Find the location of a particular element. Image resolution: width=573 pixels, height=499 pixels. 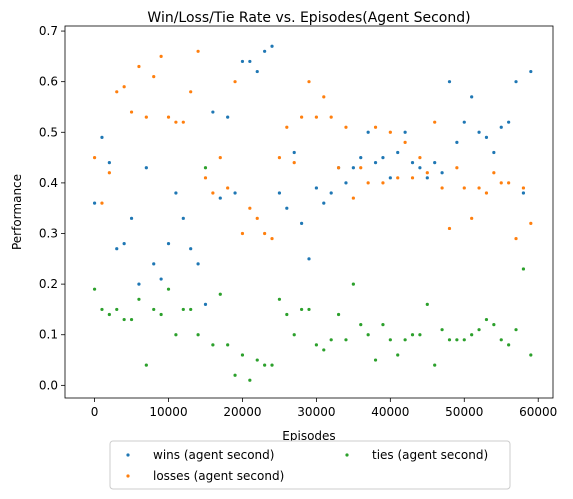

x-tick-label: 40000 is located at coordinates (390, 412).